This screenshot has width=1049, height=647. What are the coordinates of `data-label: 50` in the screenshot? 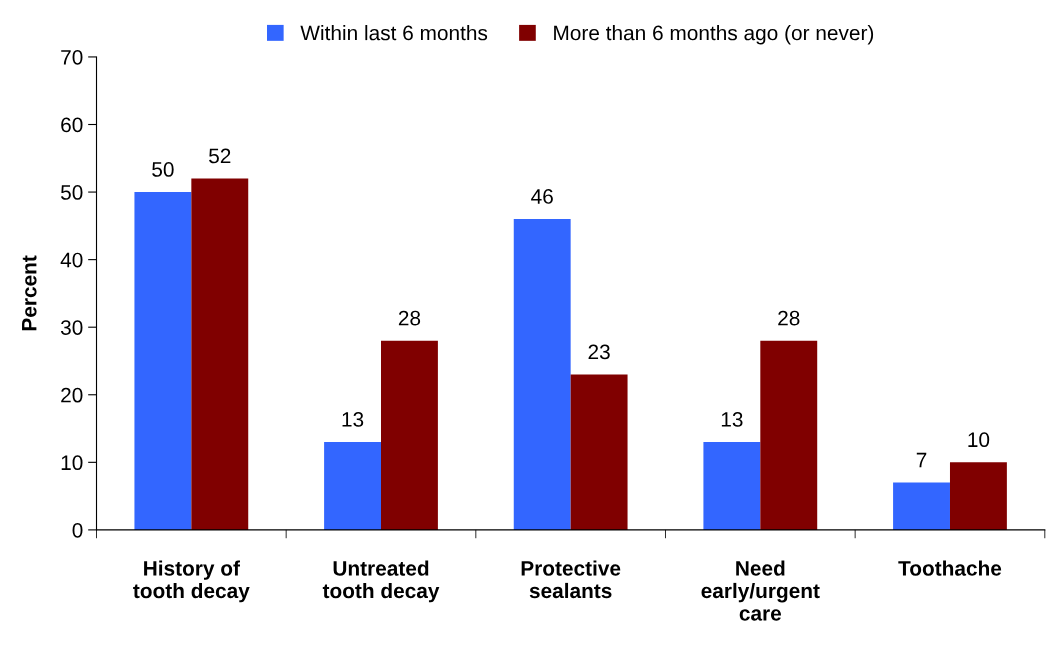 It's located at (163, 169).